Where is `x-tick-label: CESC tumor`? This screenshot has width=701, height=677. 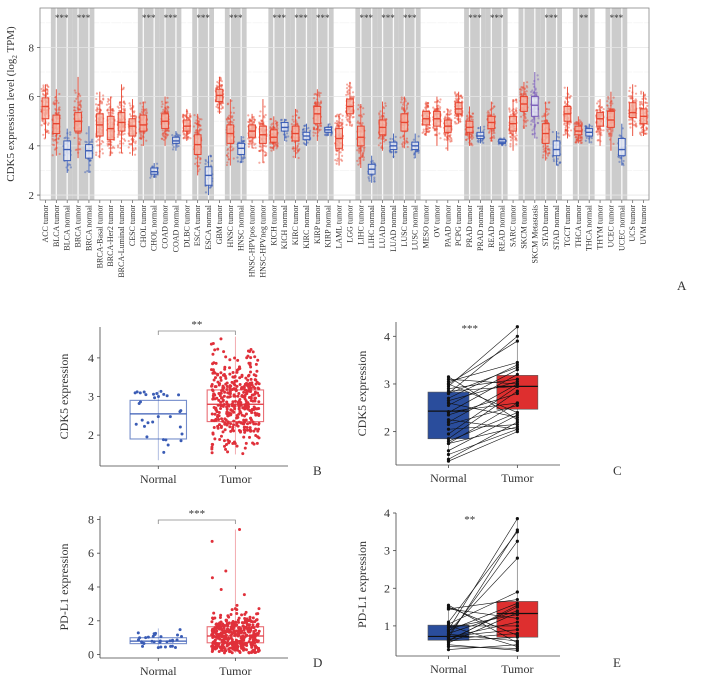
x-tick-label: CESC tumor is located at coordinates (132, 225).